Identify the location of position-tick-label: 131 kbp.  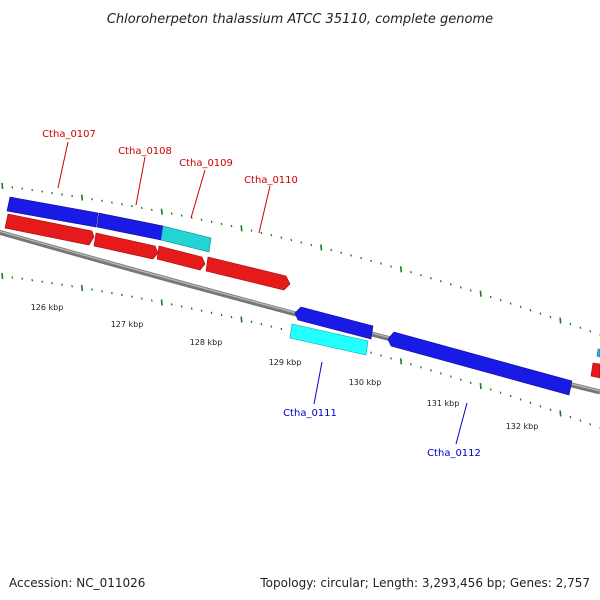
(443, 403).